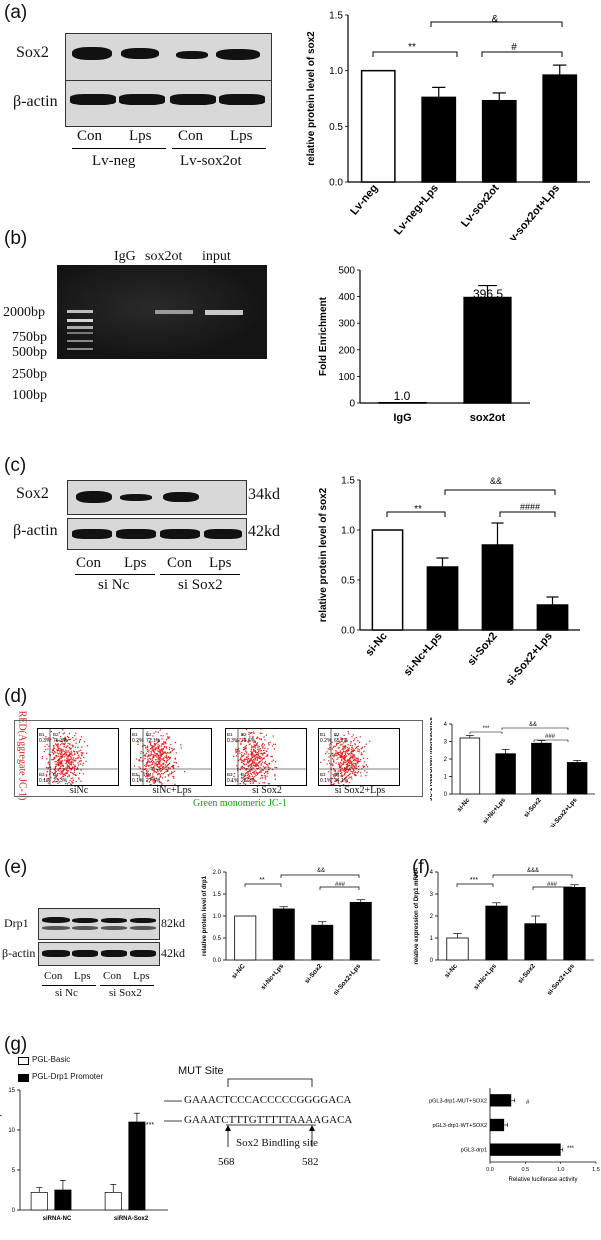 Image resolution: width=601 pixels, height=1240 pixels. What do you see at coordinates (68, 1076) in the screenshot?
I see `legend-label: PGL-Drp1 Promoter` at bounding box center [68, 1076].